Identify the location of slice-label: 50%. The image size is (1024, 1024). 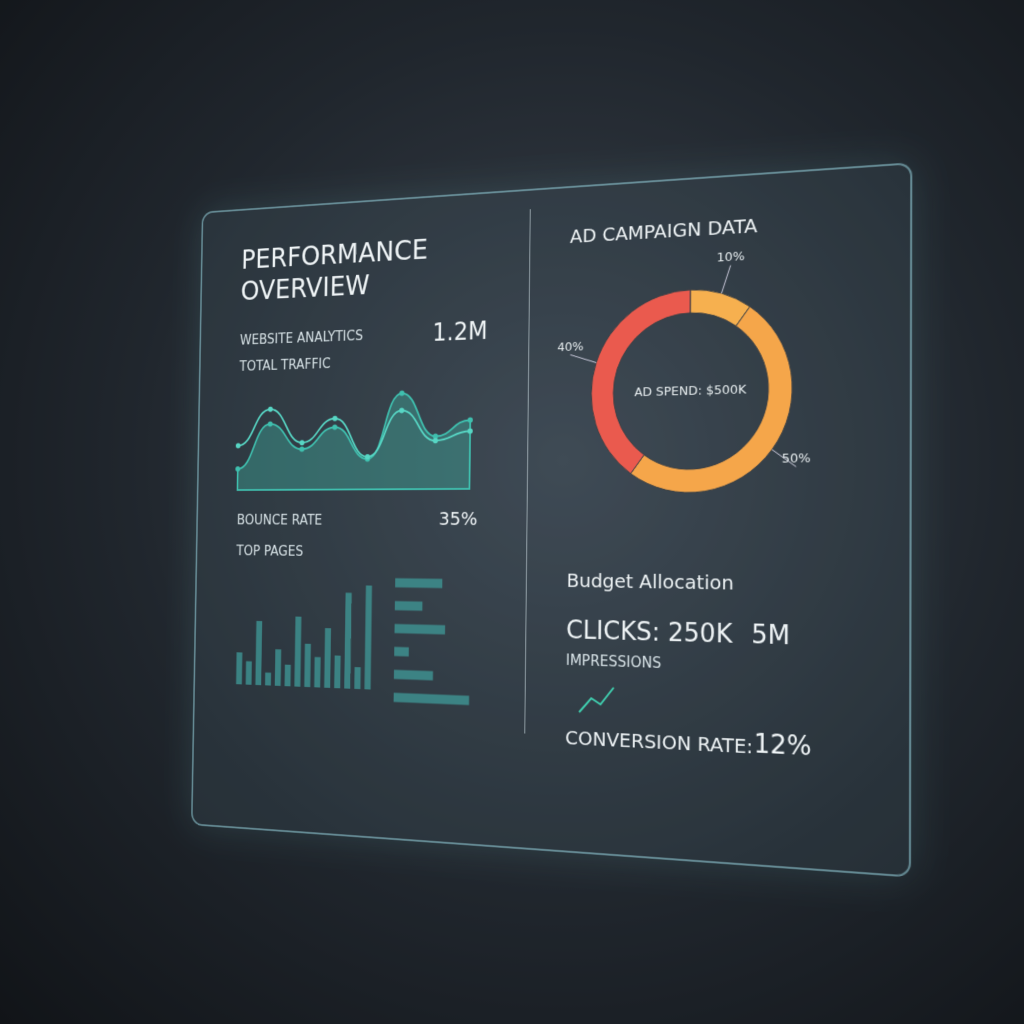
(796, 458).